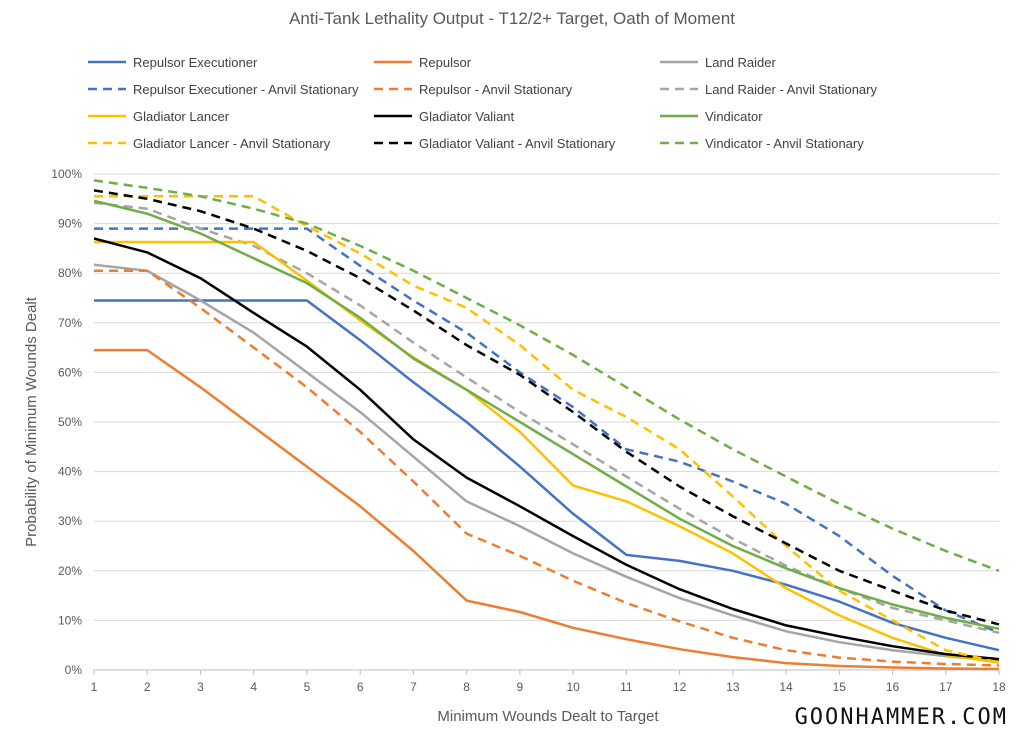 The width and height of the screenshot is (1024, 743). I want to click on y-tick-label: 50%, so click(70, 422).